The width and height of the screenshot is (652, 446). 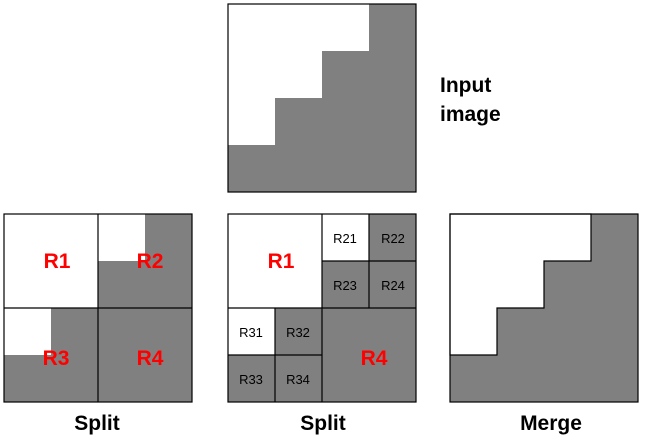 I want to click on input-image-light-staircase, so click(x=298, y=74).